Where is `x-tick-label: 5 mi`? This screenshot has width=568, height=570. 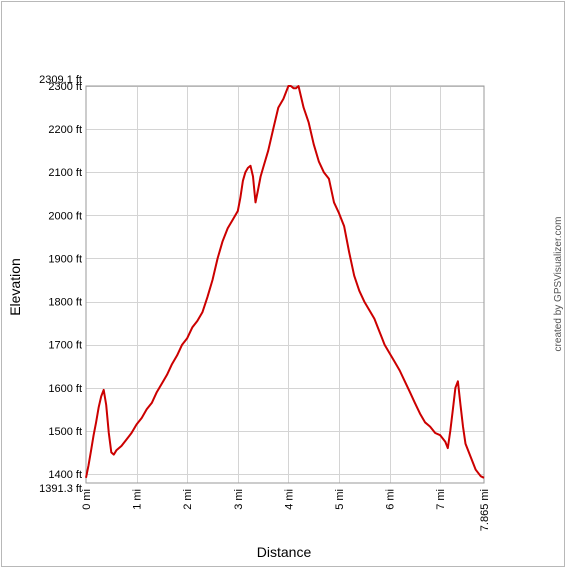
x-tick-label: 5 mi is located at coordinates (340, 499).